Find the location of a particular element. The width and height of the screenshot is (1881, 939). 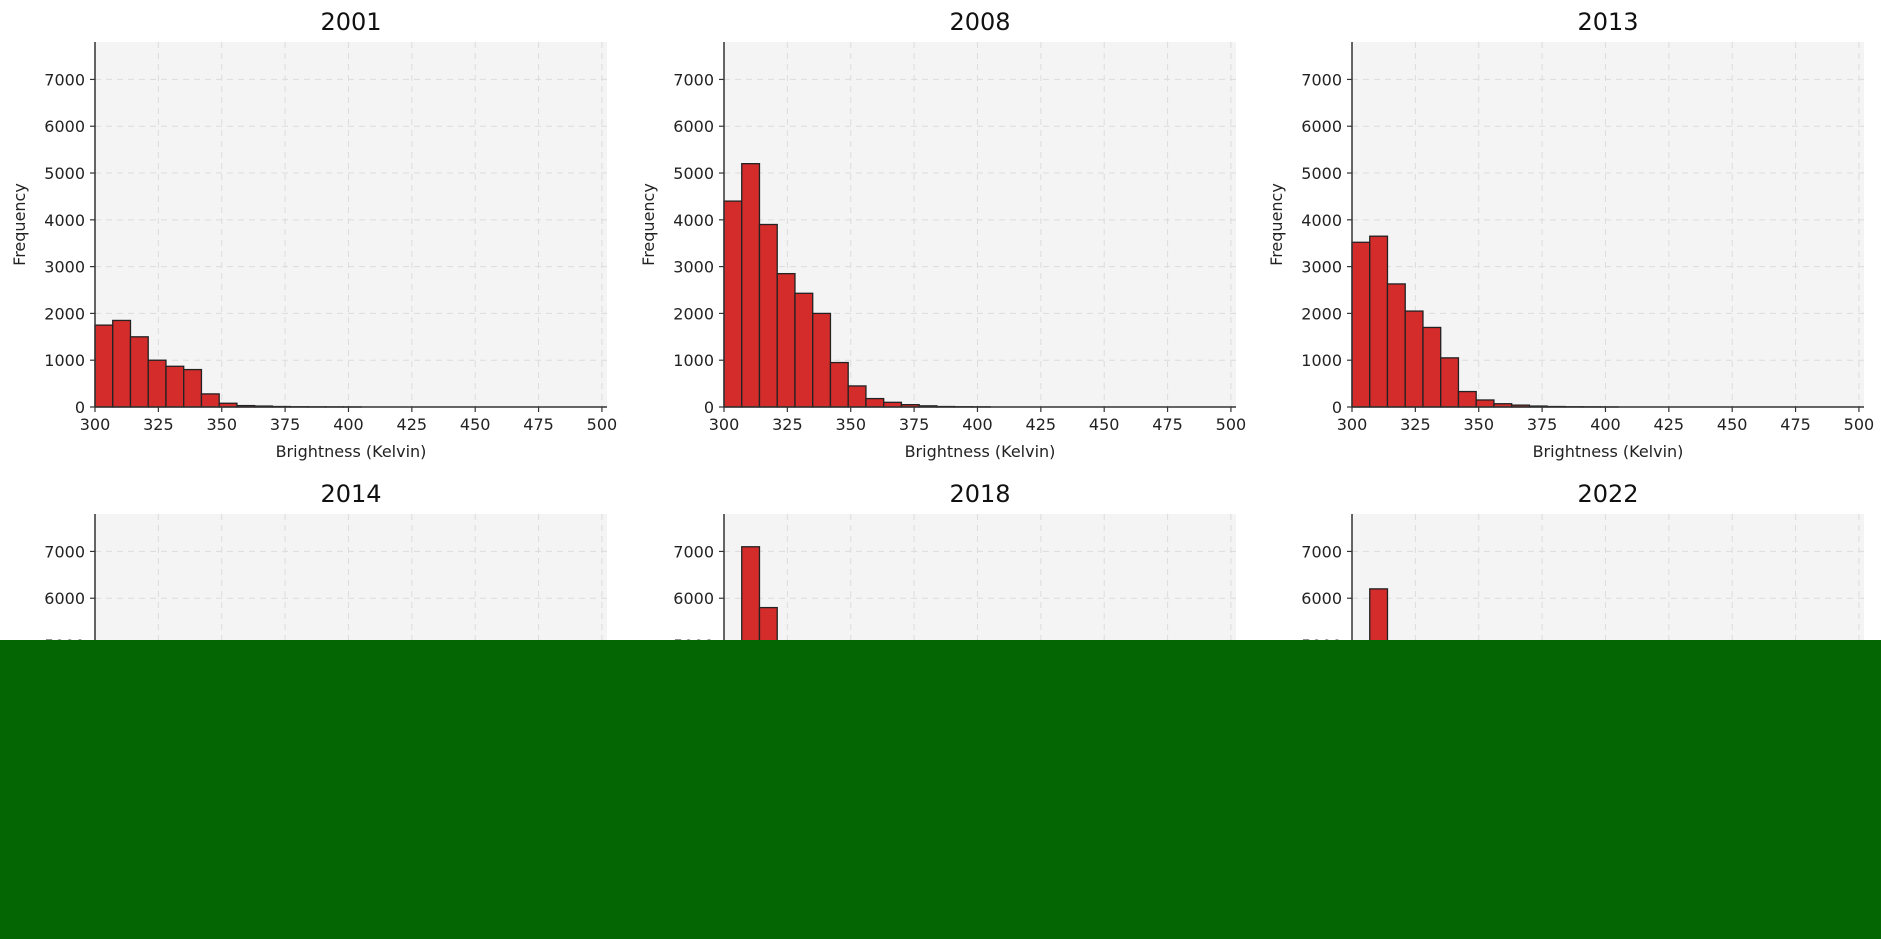

panel-title: 2008 is located at coordinates (979, 22).